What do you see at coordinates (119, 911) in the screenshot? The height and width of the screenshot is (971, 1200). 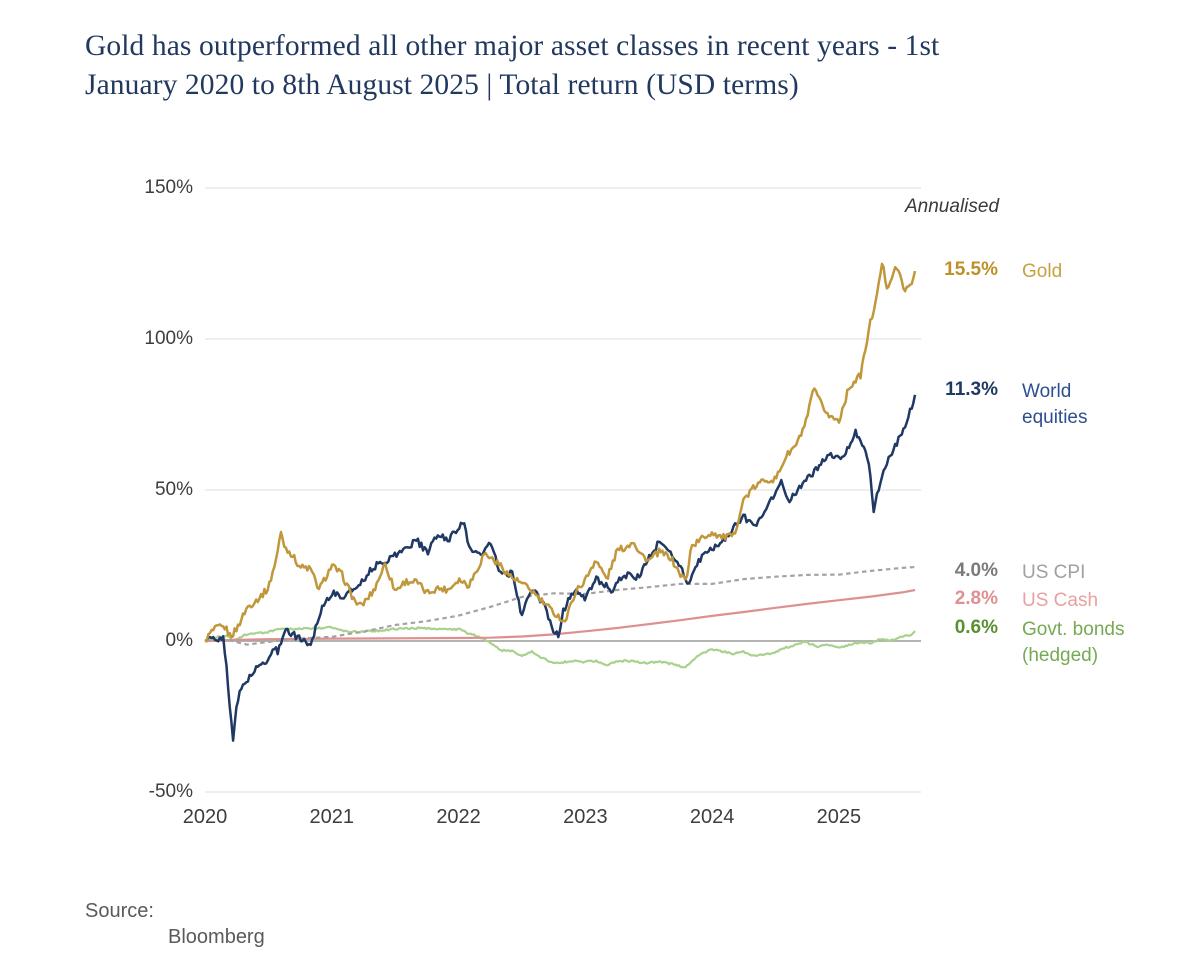 I see `source-label: Source:` at bounding box center [119, 911].